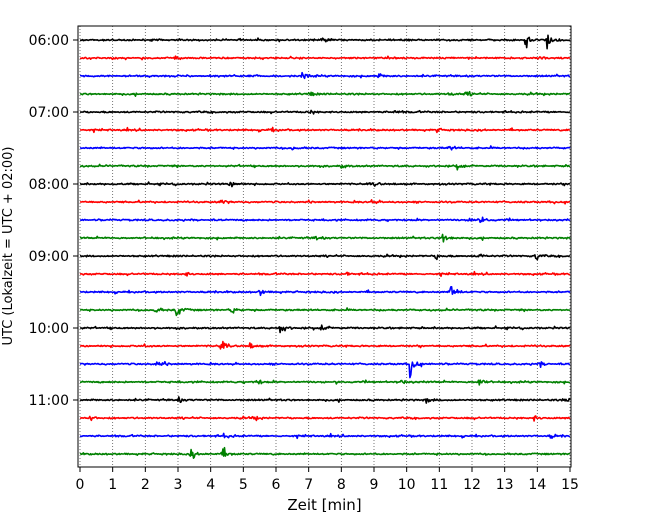 This screenshot has width=650, height=520. What do you see at coordinates (341, 485) in the screenshot?
I see `x-tick-label-8: 8` at bounding box center [341, 485].